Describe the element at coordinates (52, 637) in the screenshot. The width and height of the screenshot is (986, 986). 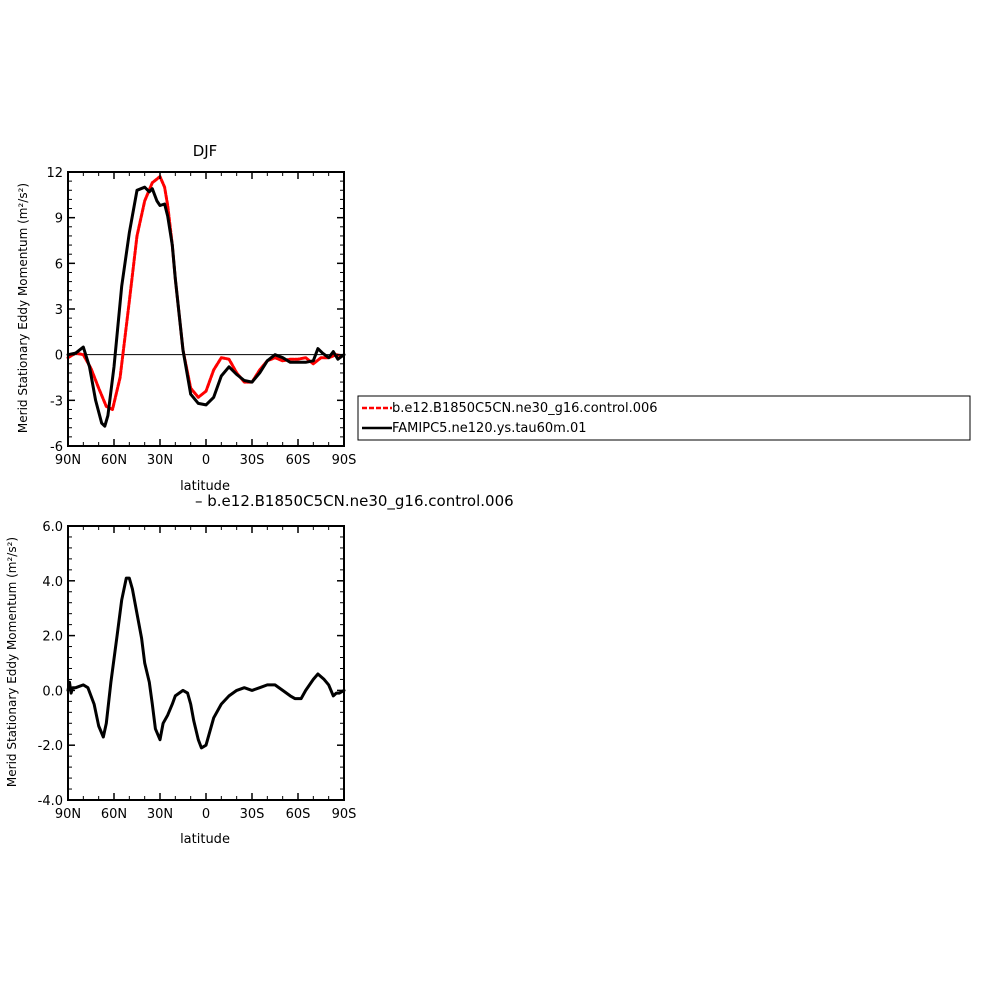
I see `y-tick-label: 2.0` at that location.